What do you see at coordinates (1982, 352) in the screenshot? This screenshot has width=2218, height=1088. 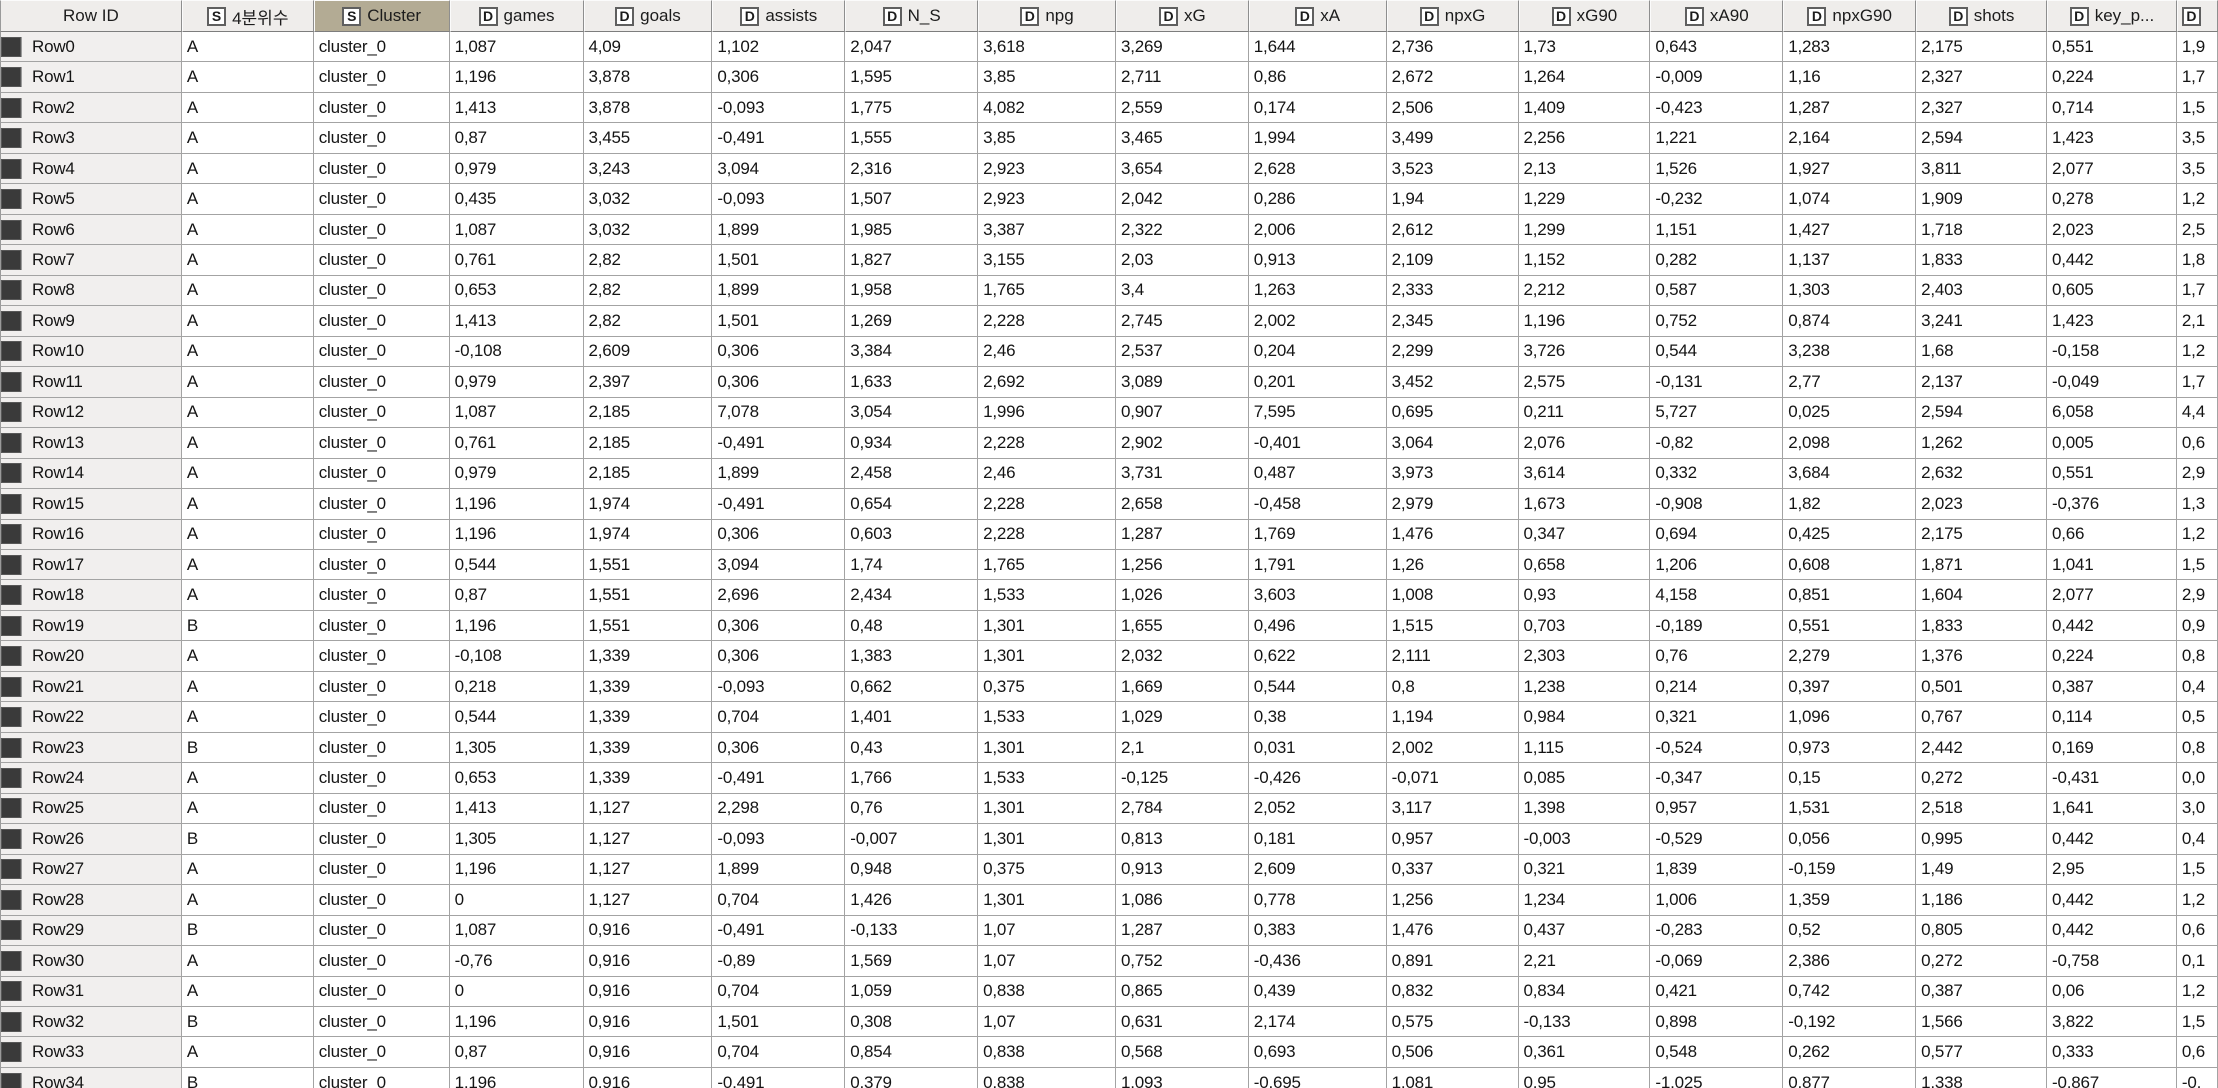 I see `cell: 1,68` at bounding box center [1982, 352].